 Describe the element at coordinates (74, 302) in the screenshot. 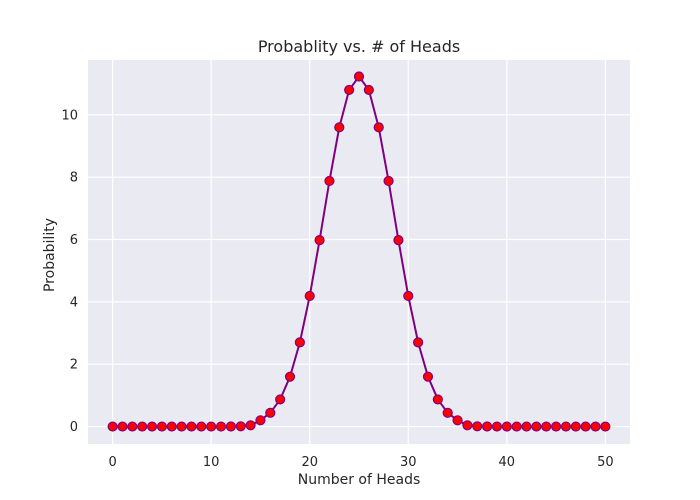

I see `y-tick-label: 4` at that location.